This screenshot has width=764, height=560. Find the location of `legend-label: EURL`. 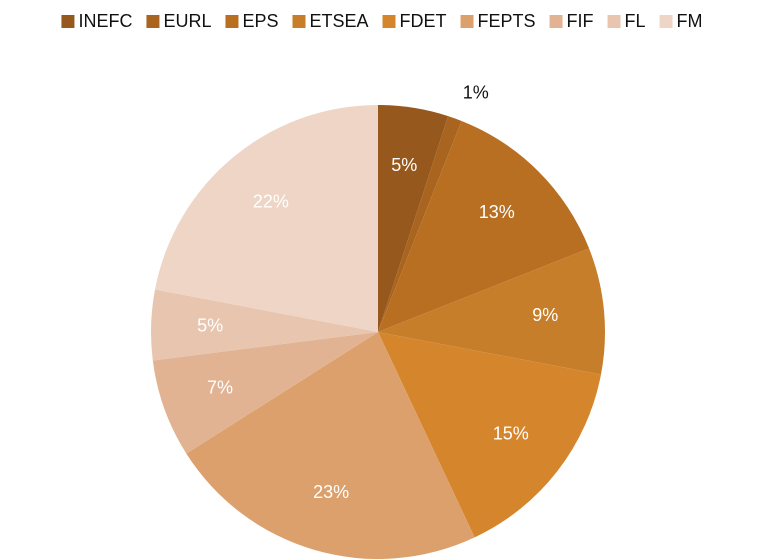

legend-label: EURL is located at coordinates (187, 21).